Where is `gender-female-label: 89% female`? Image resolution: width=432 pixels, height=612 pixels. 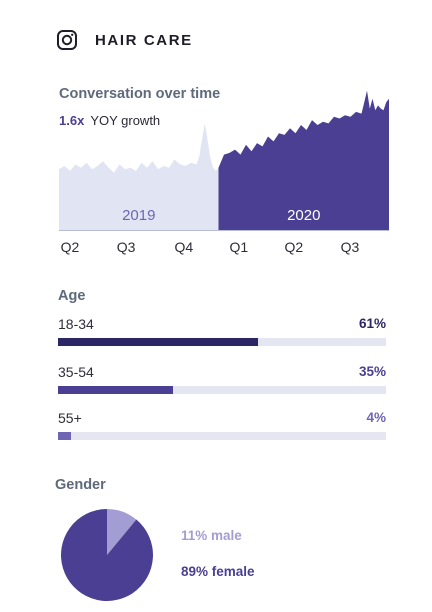
gender-female-label: 89% female is located at coordinates (218, 571).